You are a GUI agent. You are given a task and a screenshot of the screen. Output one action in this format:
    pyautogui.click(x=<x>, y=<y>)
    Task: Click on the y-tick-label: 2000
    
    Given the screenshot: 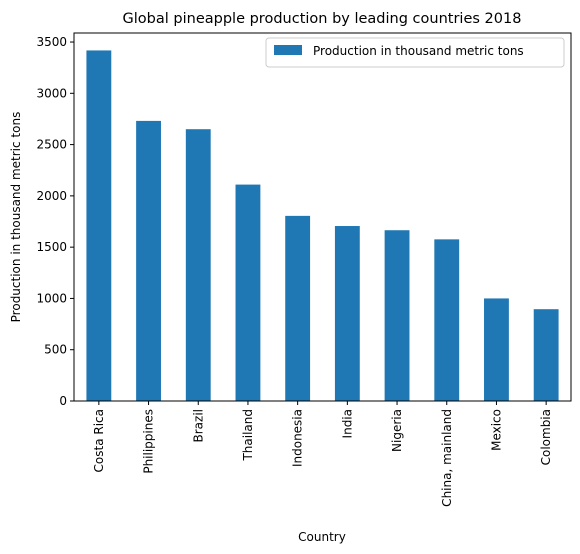 What is the action you would take?
    pyautogui.click(x=51, y=196)
    